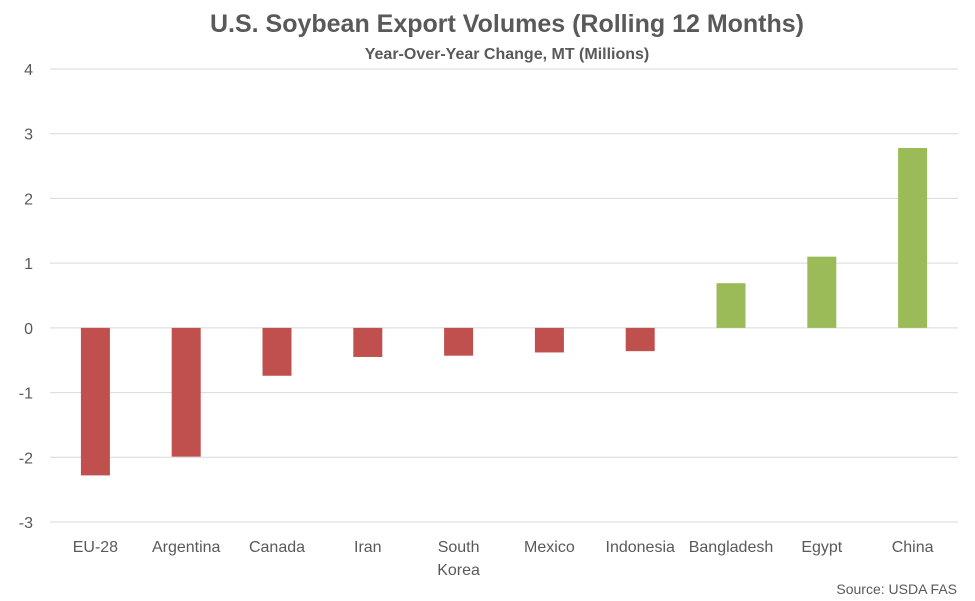 The width and height of the screenshot is (975, 601). Describe the element at coordinates (822, 292) in the screenshot. I see `bar-egypt` at that location.